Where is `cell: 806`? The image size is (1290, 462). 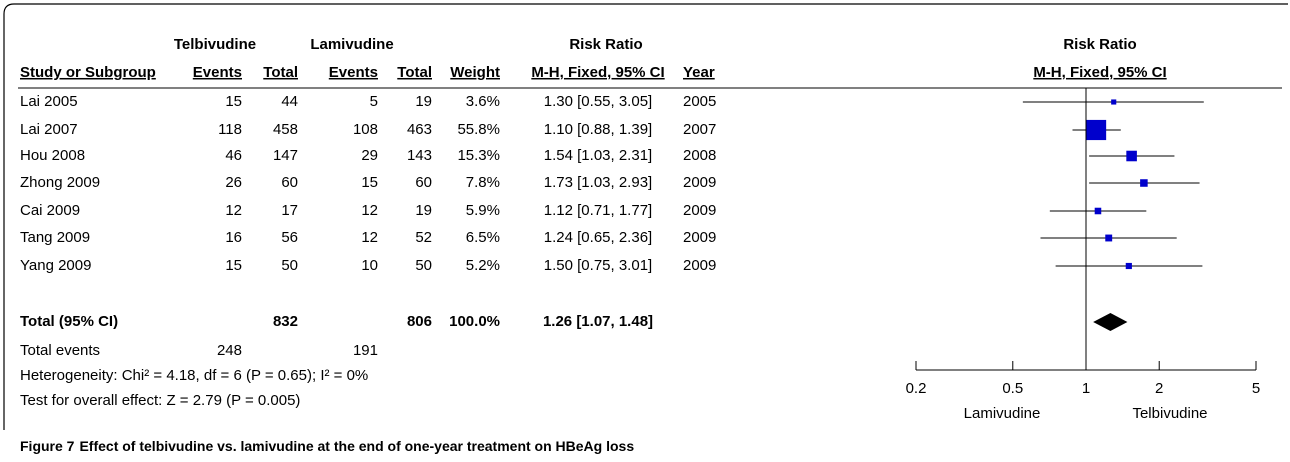 cell: 806 is located at coordinates (419, 321).